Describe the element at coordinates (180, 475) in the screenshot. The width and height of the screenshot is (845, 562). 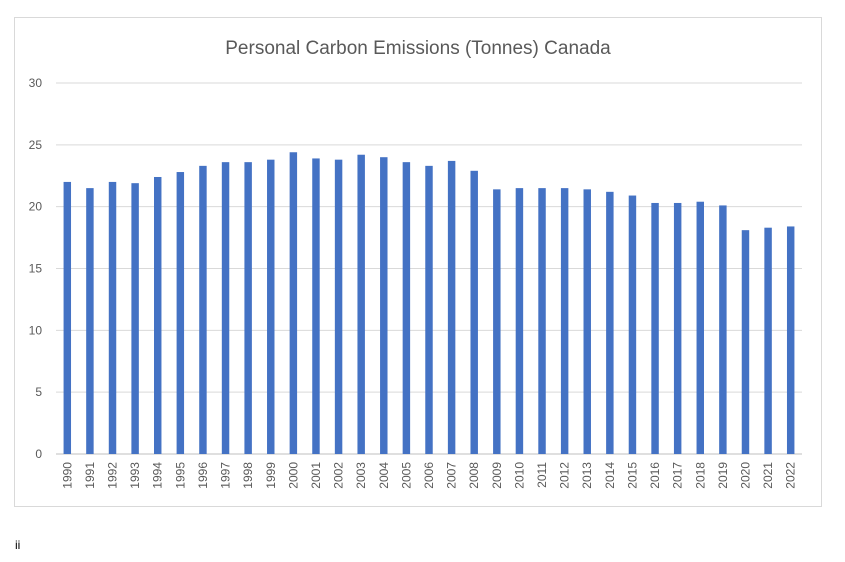
I see `x-tick-label: 1995` at that location.